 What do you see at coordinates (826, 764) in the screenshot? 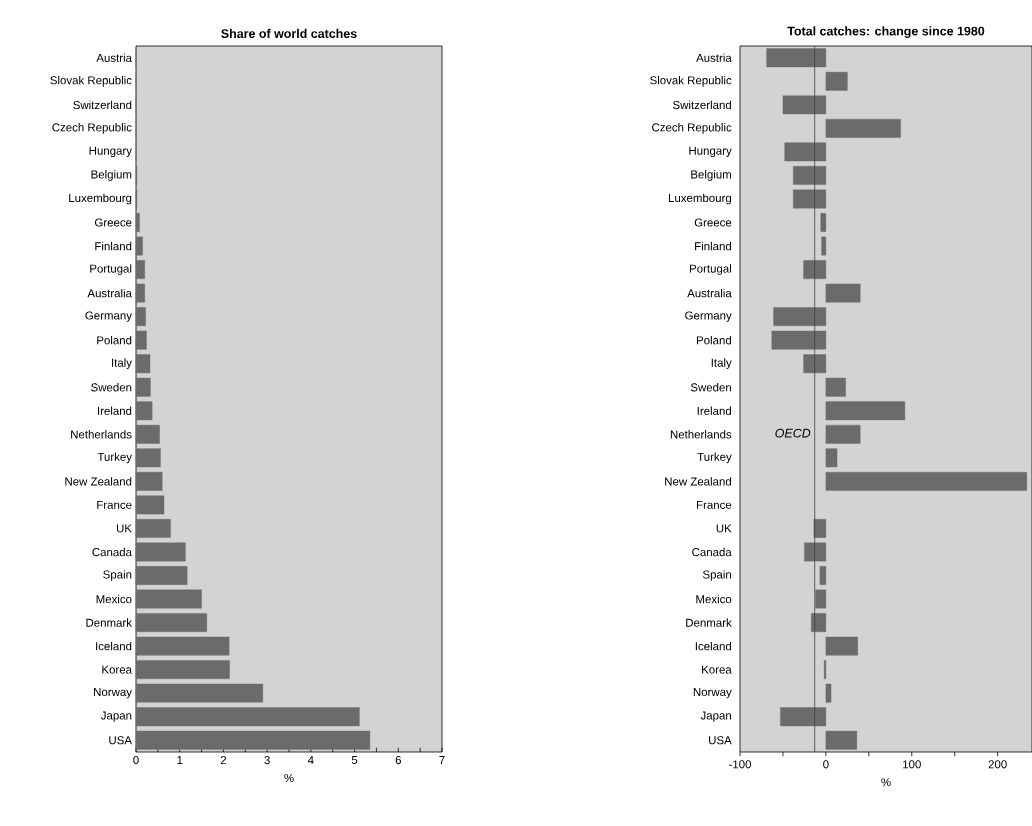
I see `x-tick-label: 0` at bounding box center [826, 764].